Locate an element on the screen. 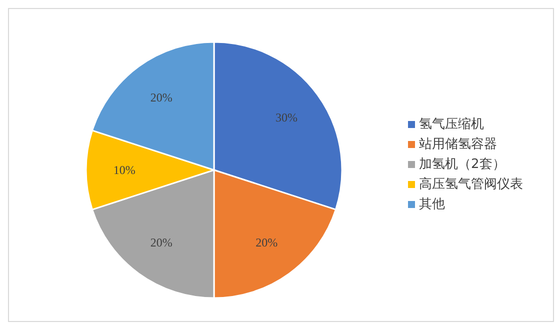 The height and width of the screenshot is (328, 560). data-label: 30% is located at coordinates (286, 117).